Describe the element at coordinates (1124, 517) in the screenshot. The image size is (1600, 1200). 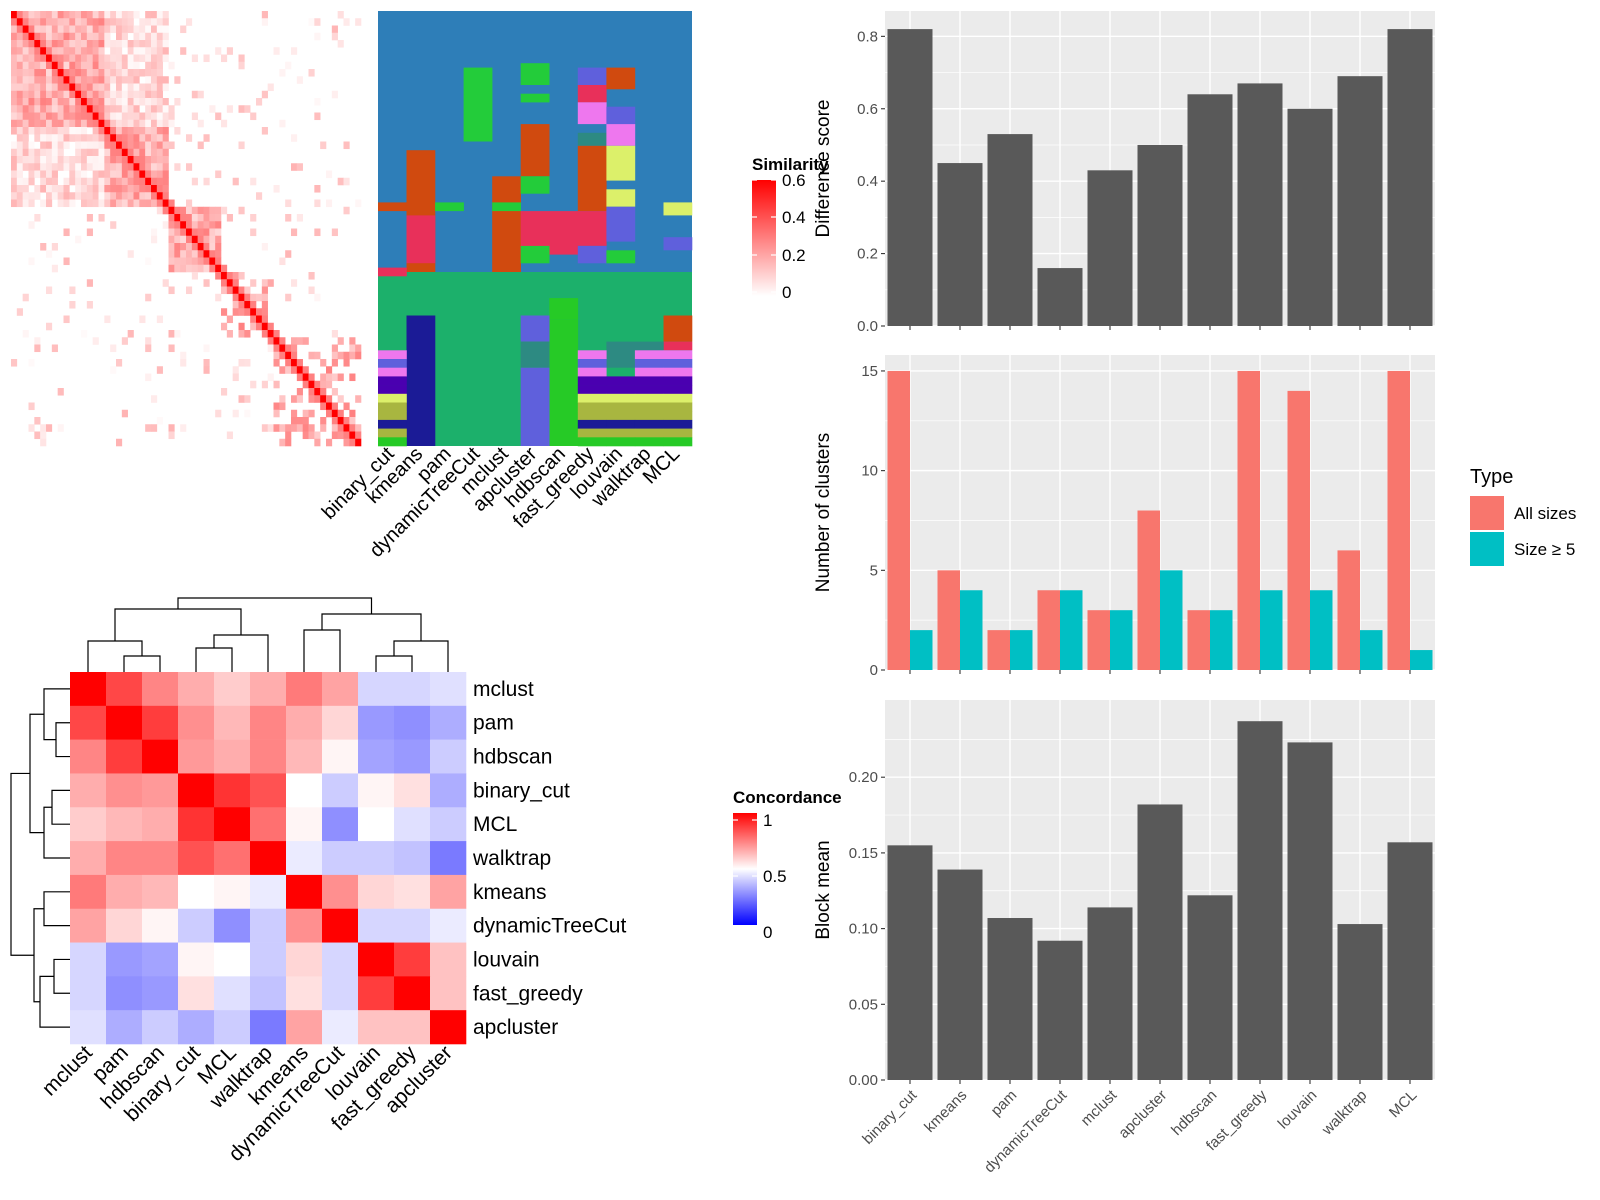
I see `number-of-clusters-chart: 0 5 10 15 Number of clusters` at that location.